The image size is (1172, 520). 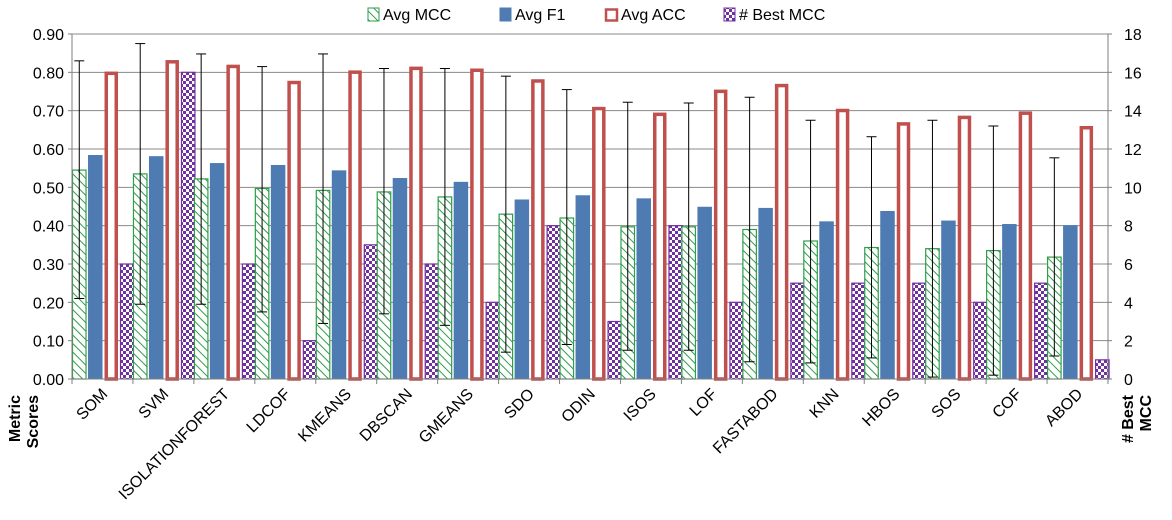 What do you see at coordinates (1064, 408) in the screenshot?
I see `x-category-label: ABOD` at bounding box center [1064, 408].